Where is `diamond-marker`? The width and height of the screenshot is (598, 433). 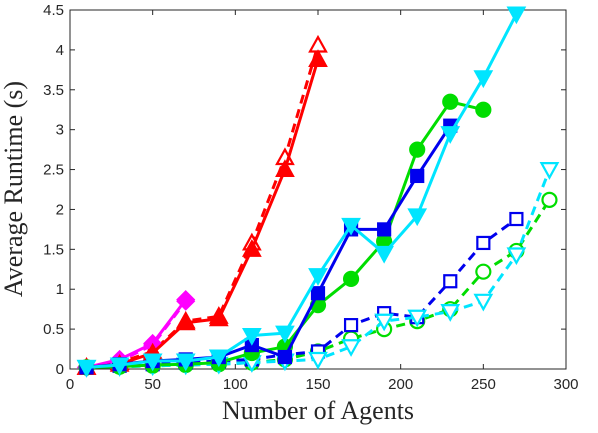
diamond-marker is located at coordinates (186, 300).